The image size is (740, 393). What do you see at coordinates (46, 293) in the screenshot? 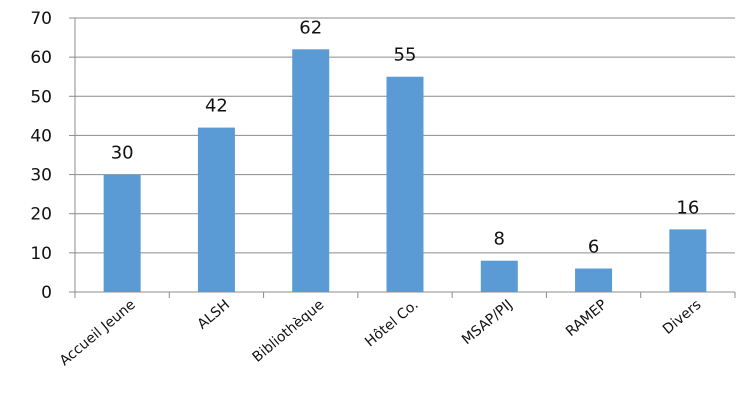
I see `y-tick-label: 0` at bounding box center [46, 293].